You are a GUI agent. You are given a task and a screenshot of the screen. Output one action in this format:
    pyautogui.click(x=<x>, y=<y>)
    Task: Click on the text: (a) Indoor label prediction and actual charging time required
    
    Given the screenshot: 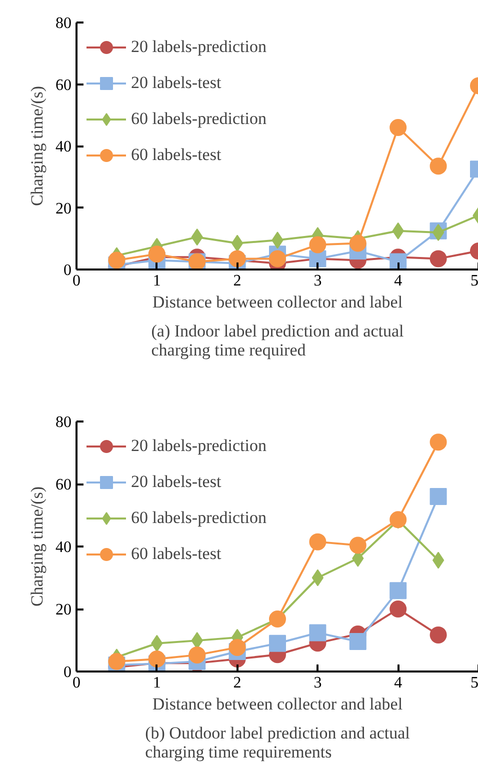 What is the action you would take?
    pyautogui.click(x=277, y=341)
    